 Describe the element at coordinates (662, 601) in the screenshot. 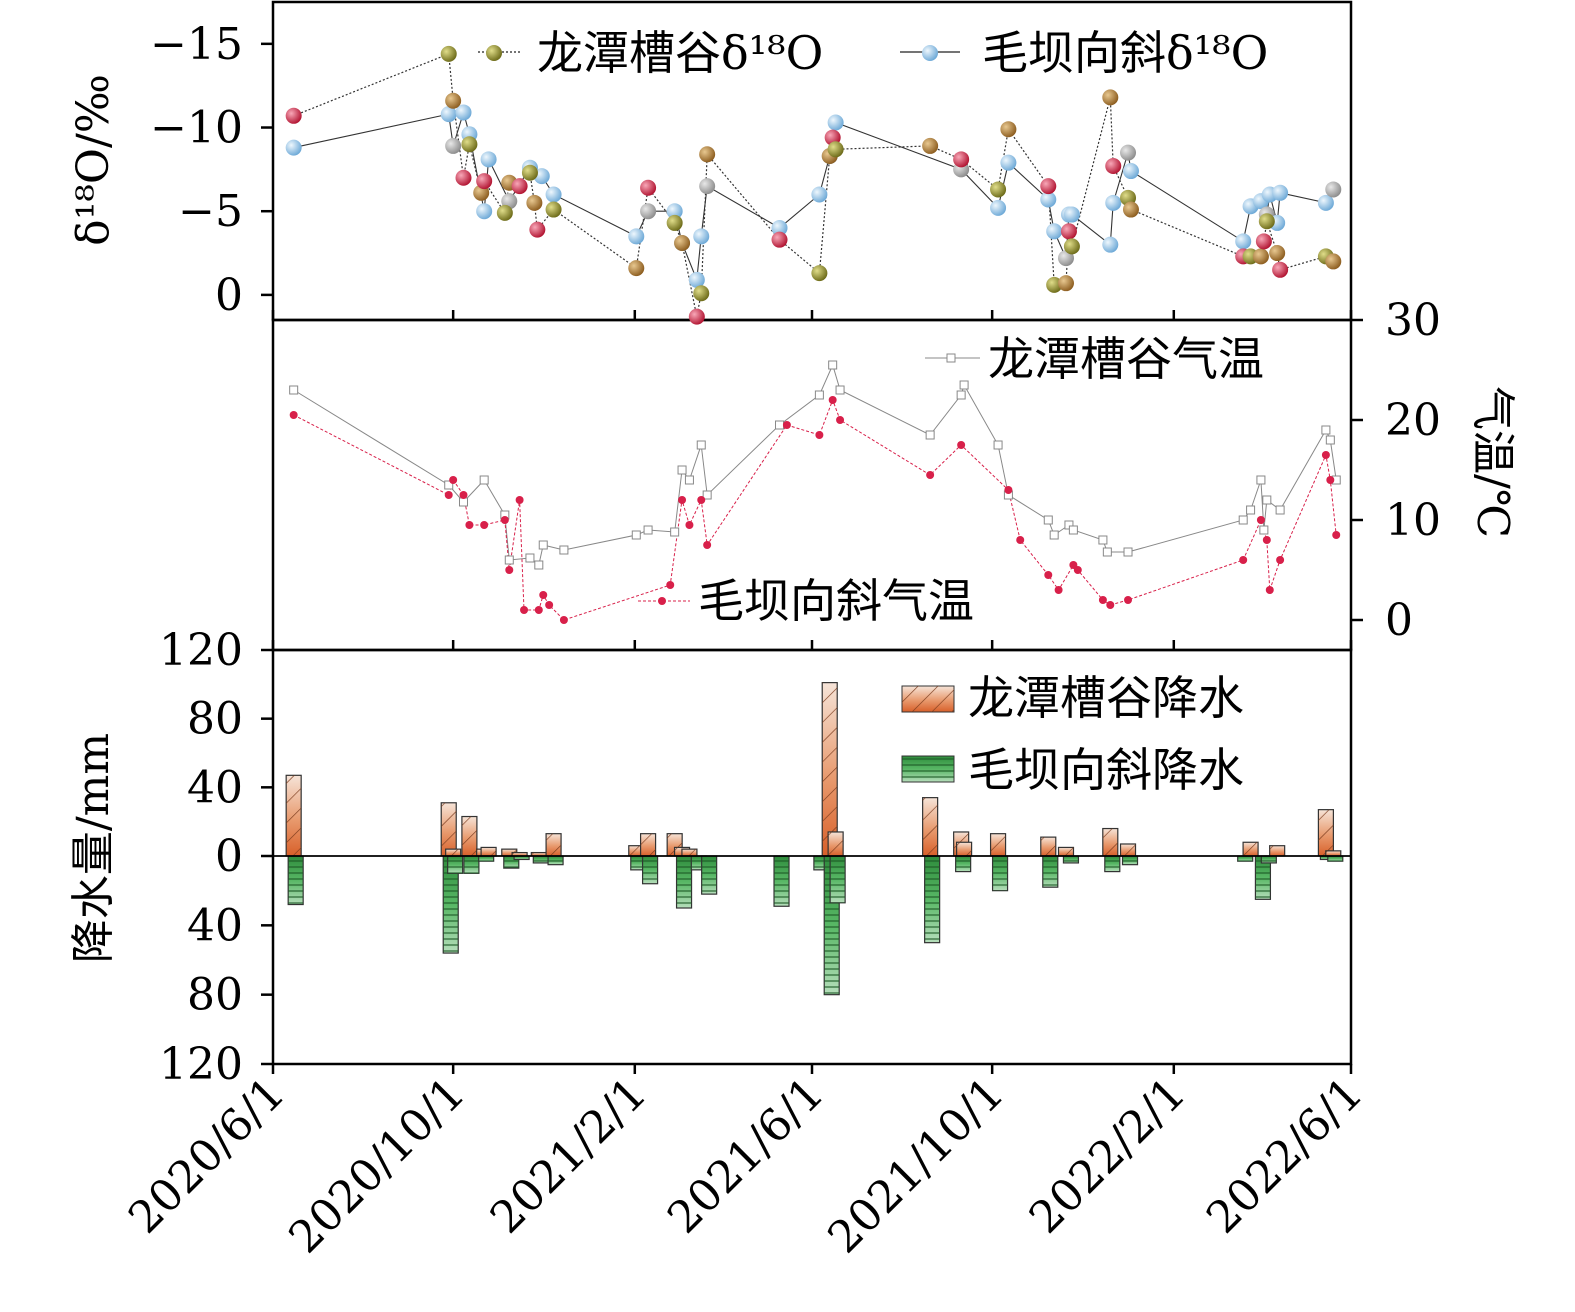

I see `legend-marker-mb-temp` at that location.